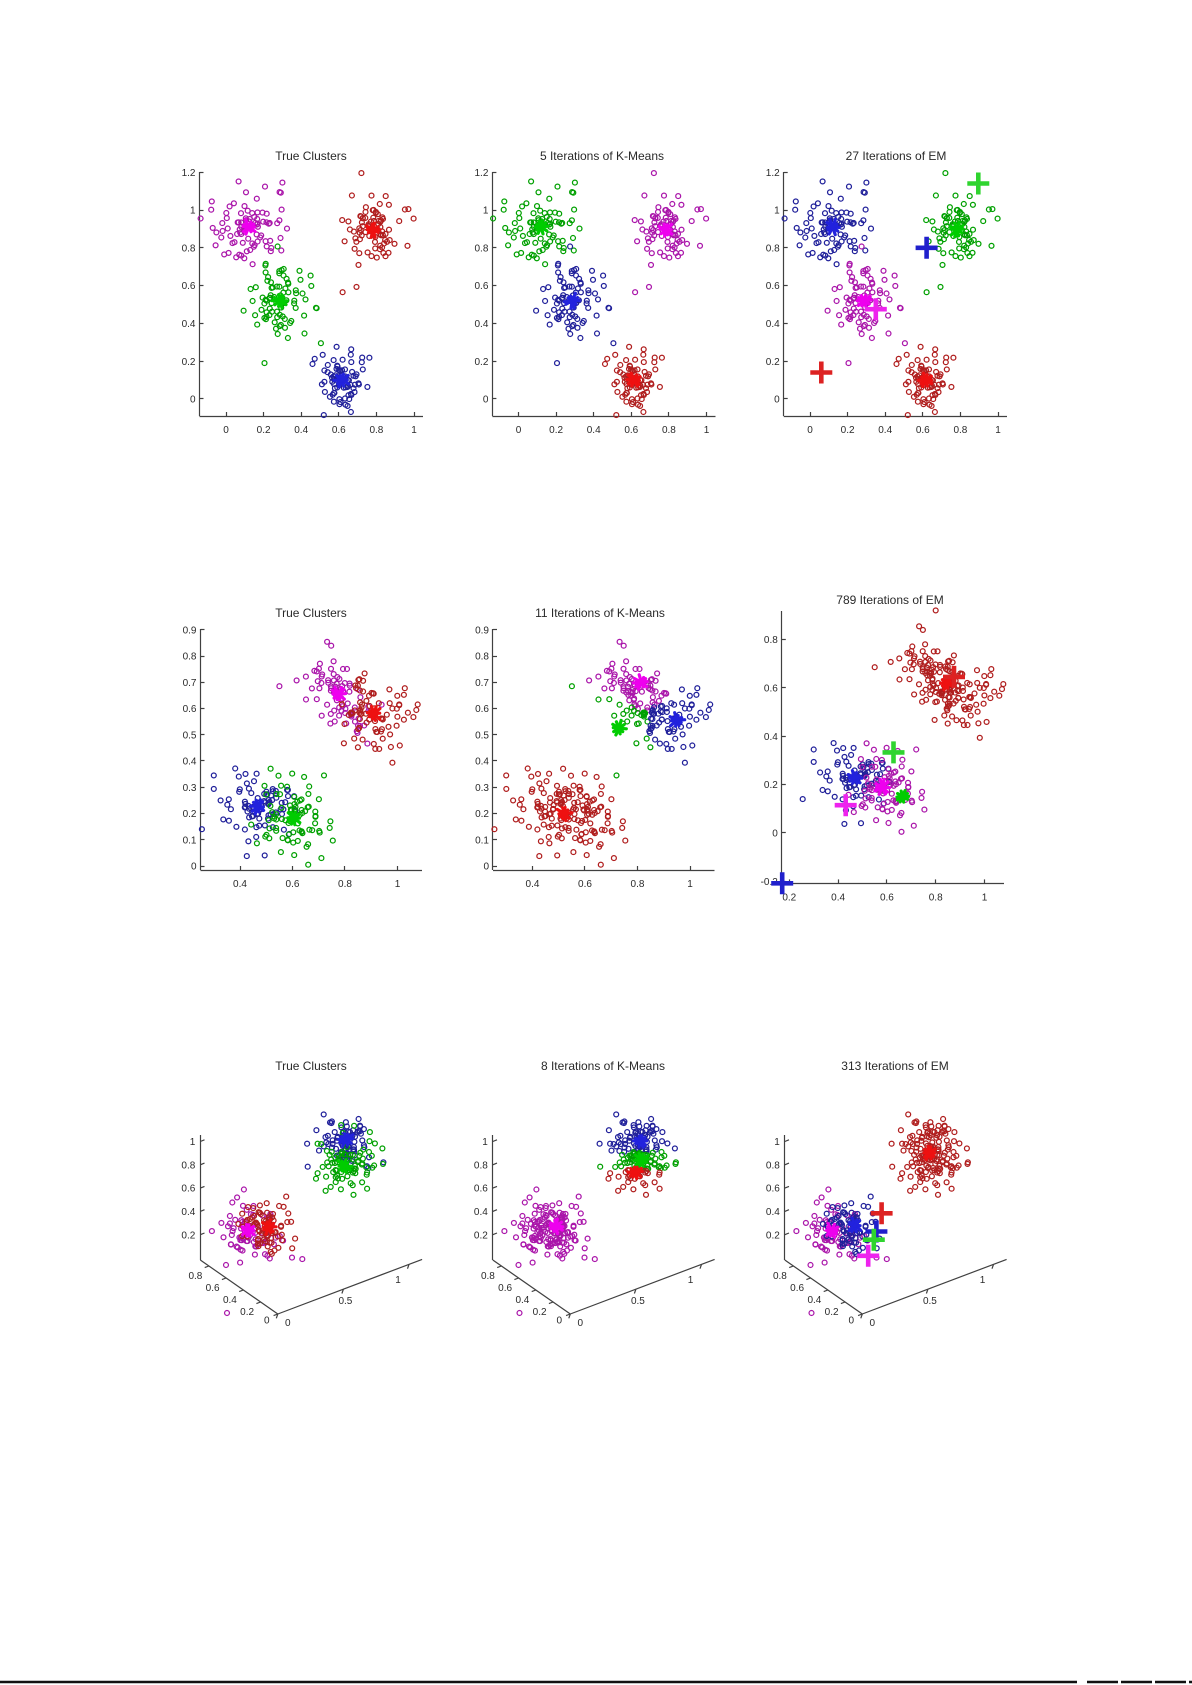 This screenshot has height=1685, width=1192. Describe the element at coordinates (190, 683) in the screenshot. I see `svg-text: 0.7` at that location.